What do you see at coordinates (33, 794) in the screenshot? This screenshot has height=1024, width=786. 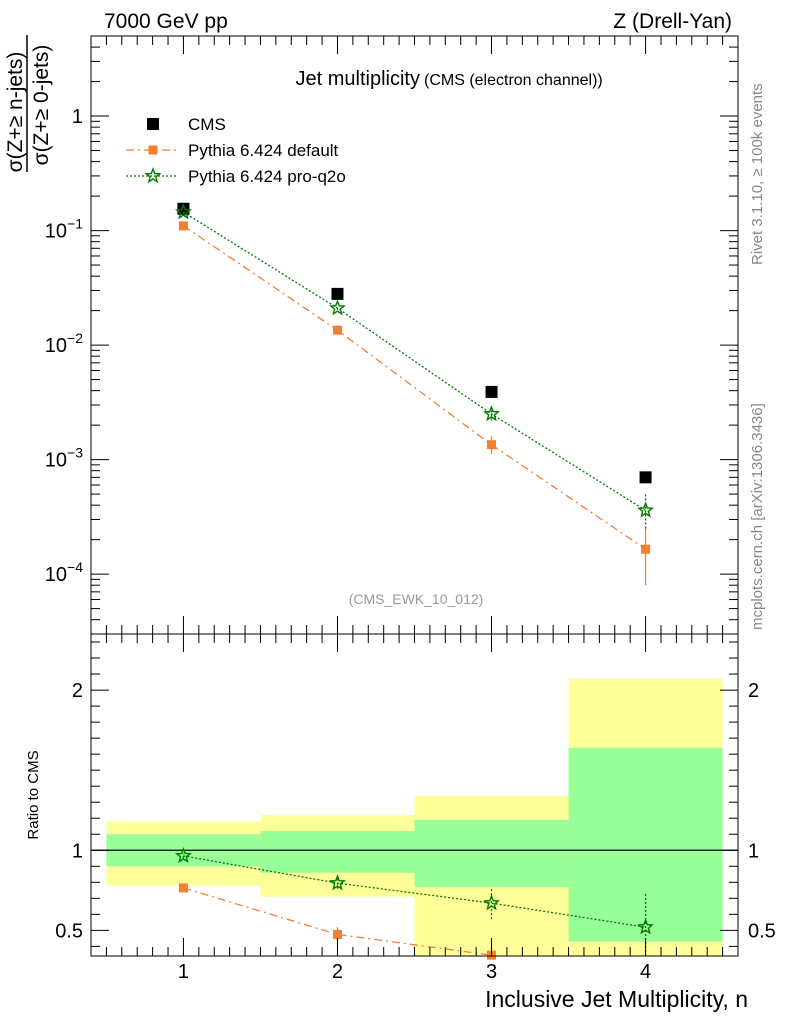 I see `ratio-ylabel: Ratio to CMS` at bounding box center [33, 794].